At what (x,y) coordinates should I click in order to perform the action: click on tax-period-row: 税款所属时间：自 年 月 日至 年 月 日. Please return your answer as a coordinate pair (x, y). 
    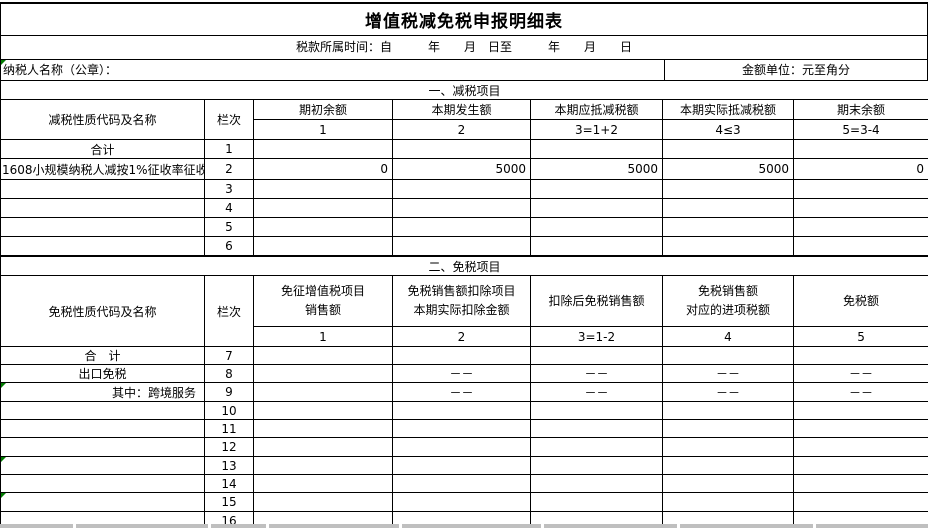
    Looking at the image, I should click on (464, 48).